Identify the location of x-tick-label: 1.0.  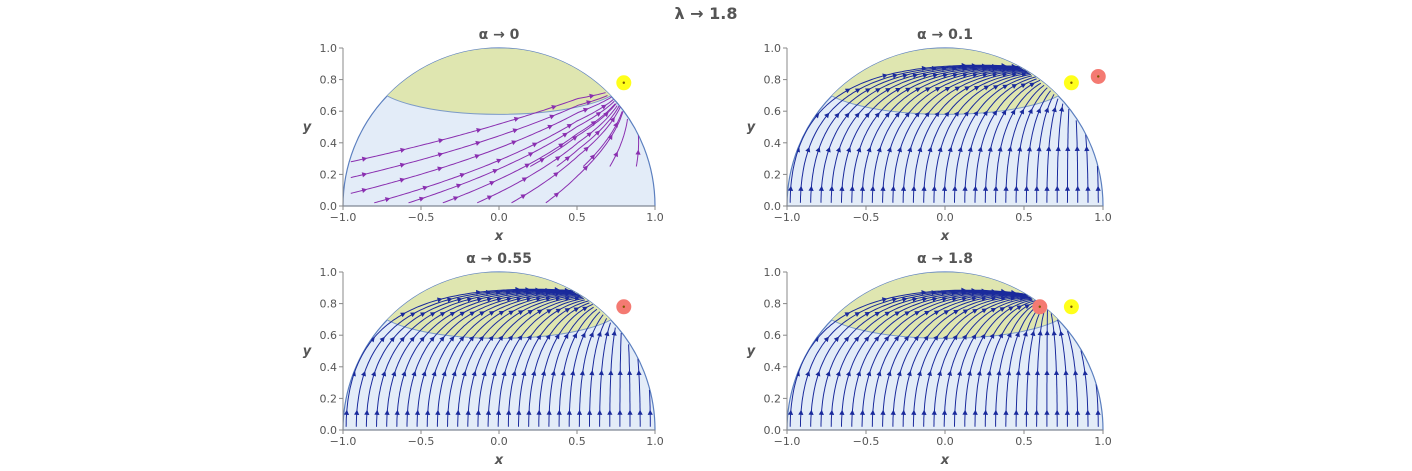
(655, 217).